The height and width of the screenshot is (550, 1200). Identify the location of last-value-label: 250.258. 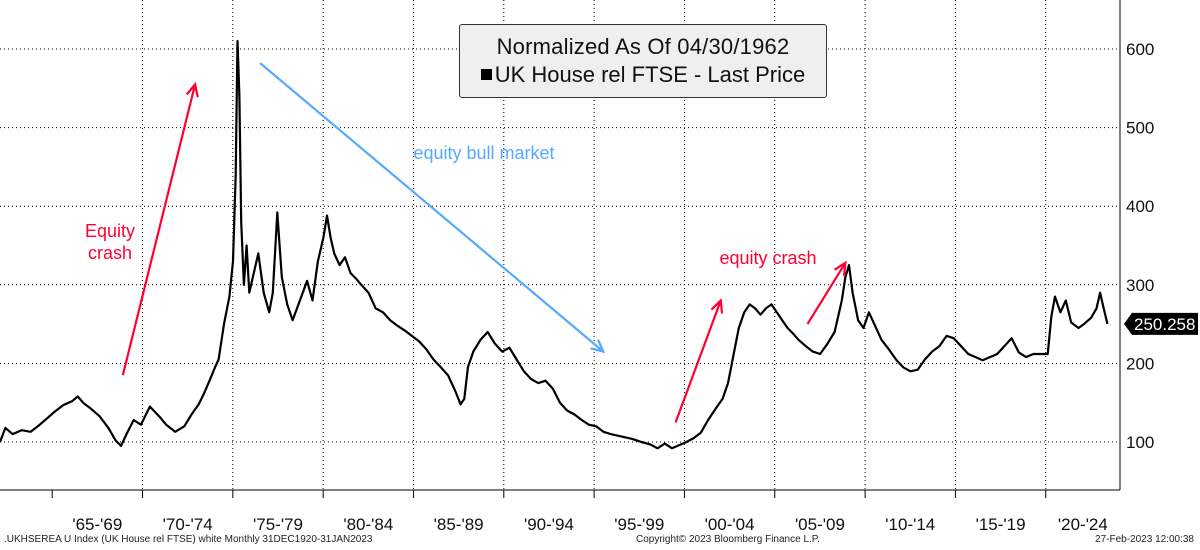
(1164, 324).